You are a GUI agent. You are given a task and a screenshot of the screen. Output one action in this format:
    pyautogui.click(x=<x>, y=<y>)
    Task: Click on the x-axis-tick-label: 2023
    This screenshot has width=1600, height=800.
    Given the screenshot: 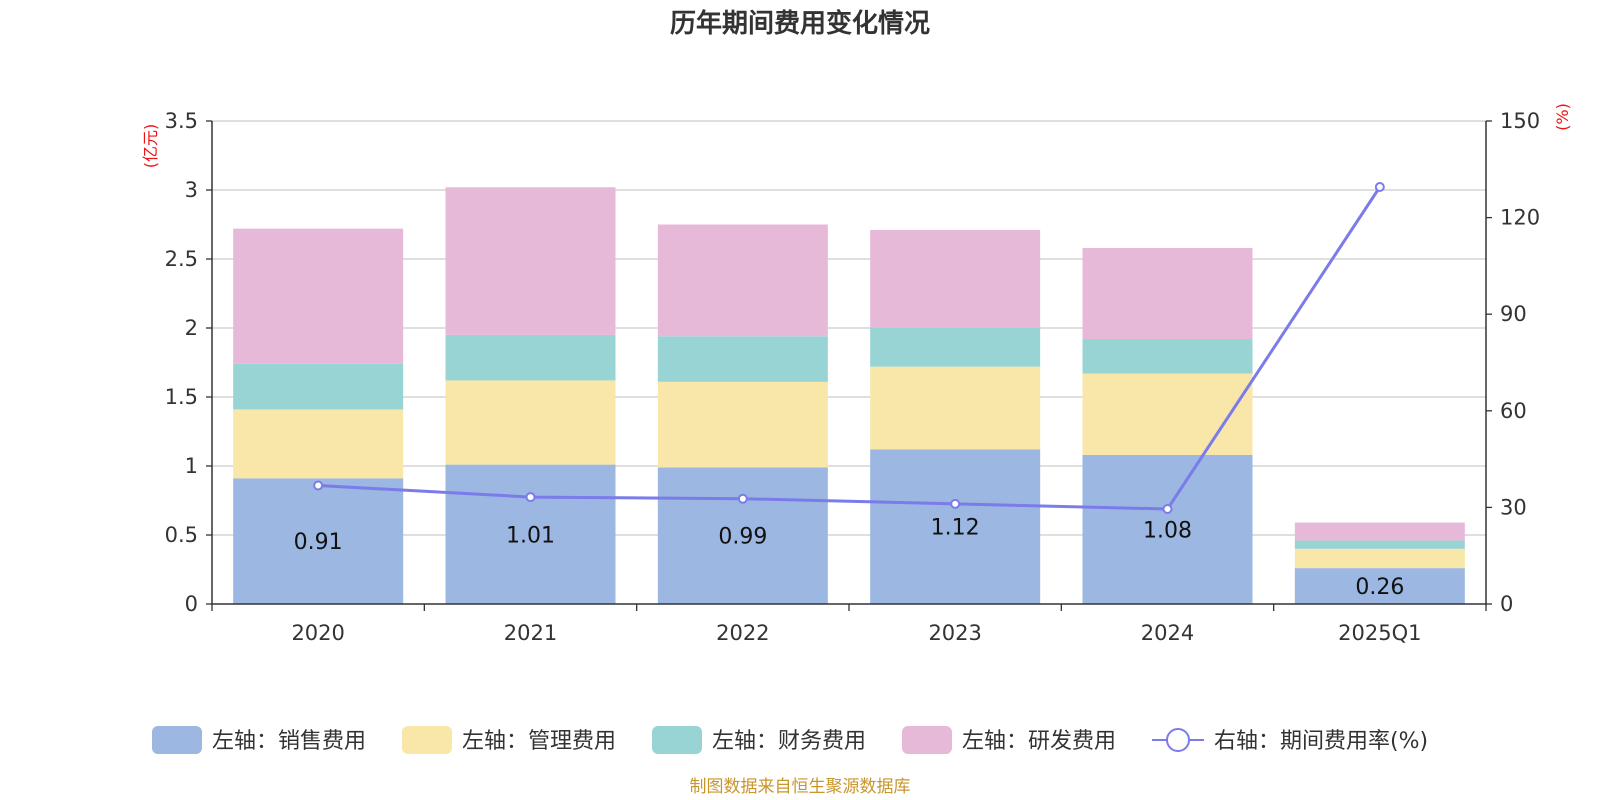 What is the action you would take?
    pyautogui.click(x=954, y=633)
    